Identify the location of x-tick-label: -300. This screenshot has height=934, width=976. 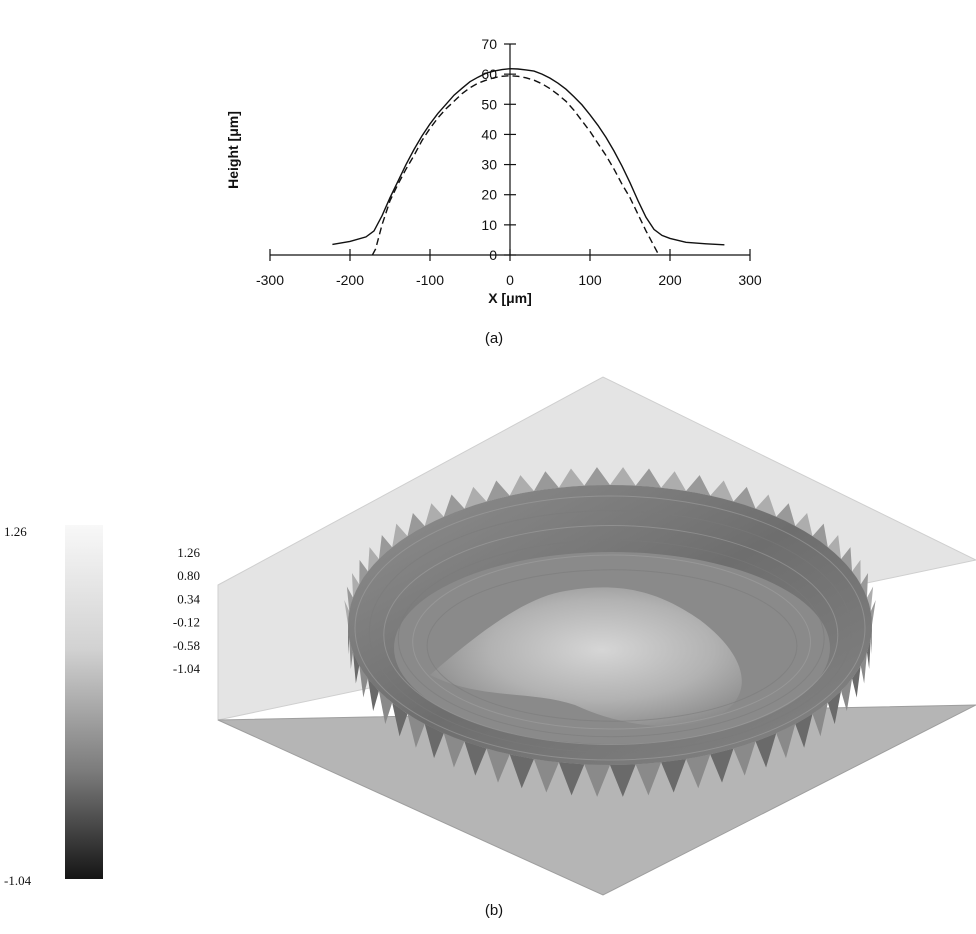
(270, 280).